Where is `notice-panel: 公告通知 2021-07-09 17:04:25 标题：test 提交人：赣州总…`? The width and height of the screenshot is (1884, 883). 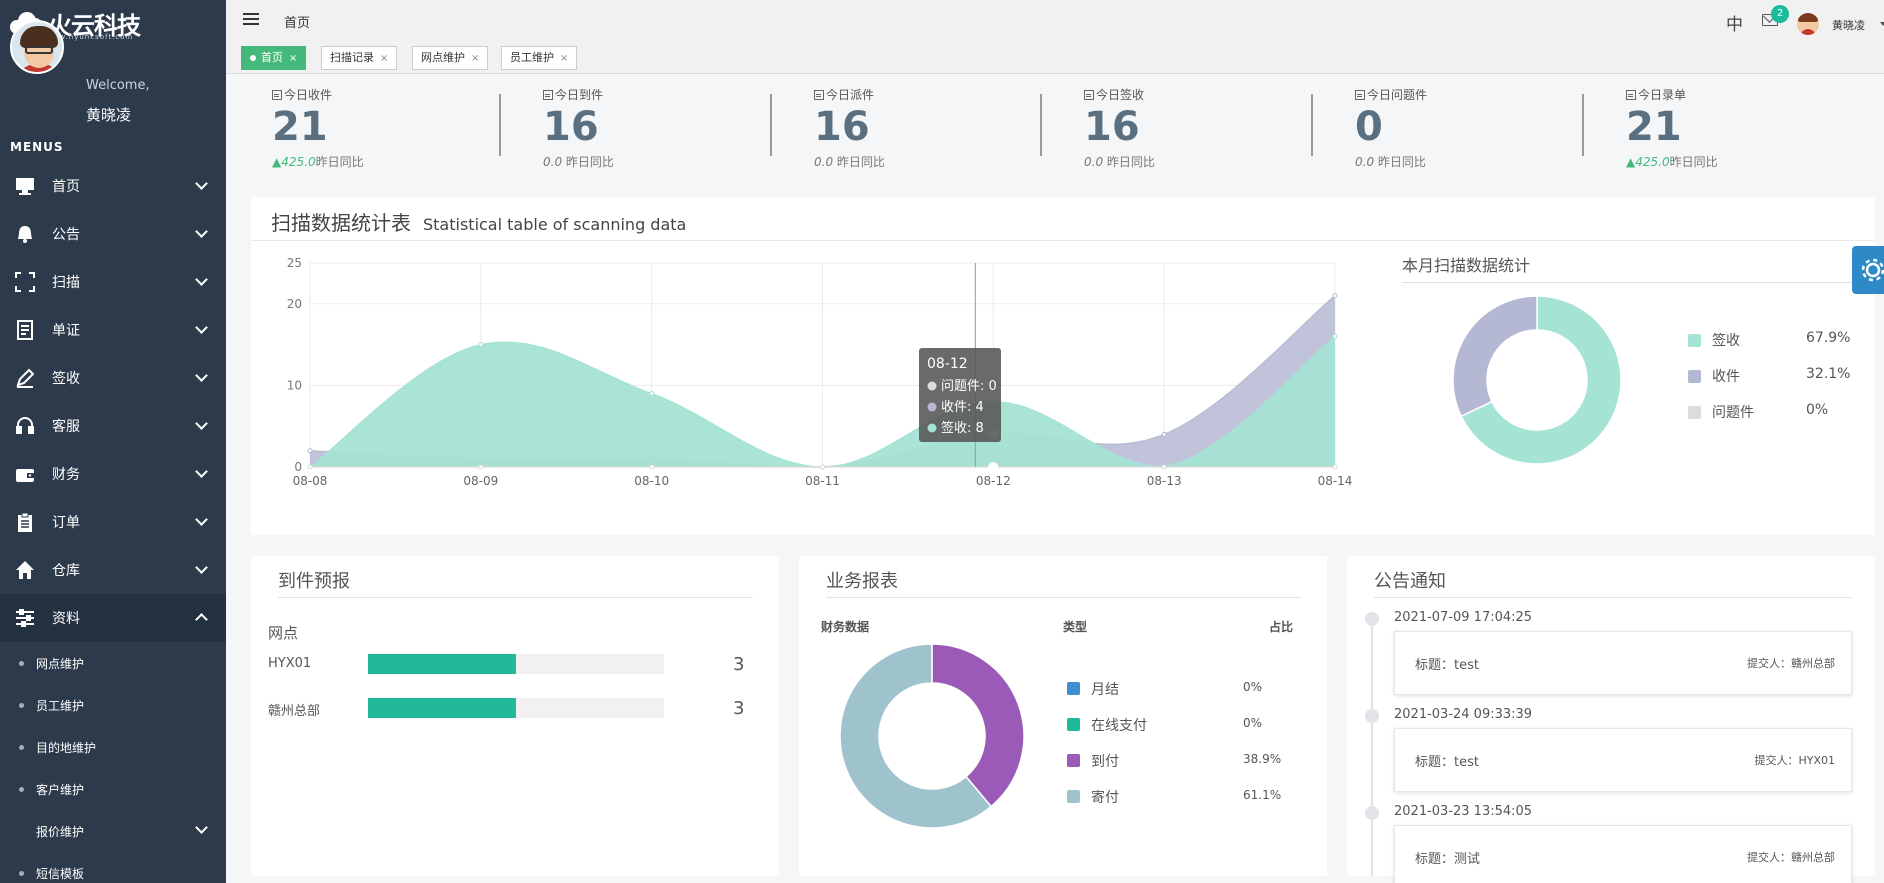 notice-panel: 公告通知 2021-07-09 17:04:25 标题：test 提交人：赣州总… is located at coordinates (1611, 719).